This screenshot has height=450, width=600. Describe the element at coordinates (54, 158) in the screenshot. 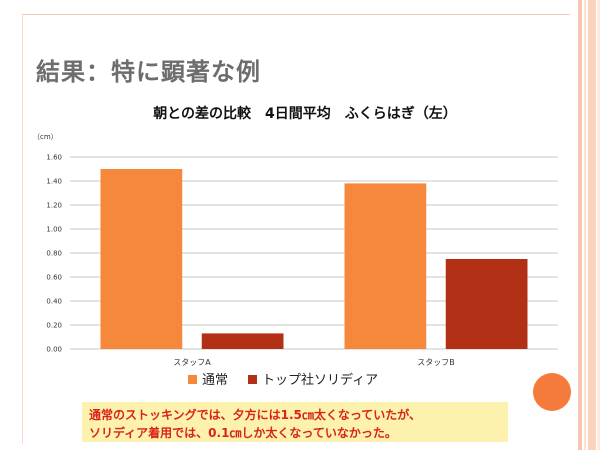

I see `y-tick-label: 1.60` at that location.